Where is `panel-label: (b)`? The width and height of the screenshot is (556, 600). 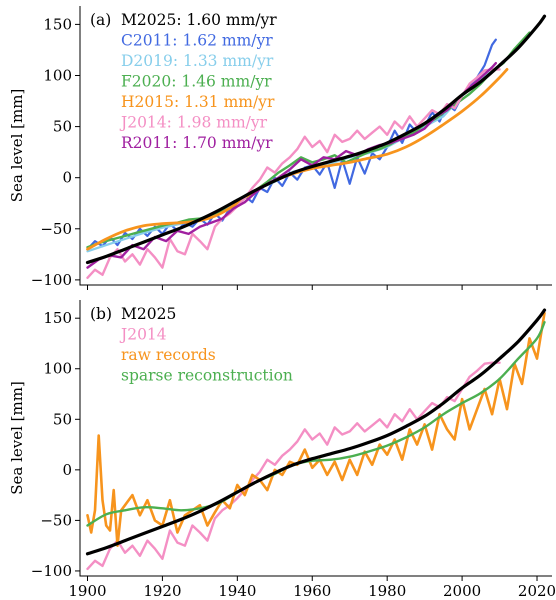 panel-label: (b) is located at coordinates (101, 314).